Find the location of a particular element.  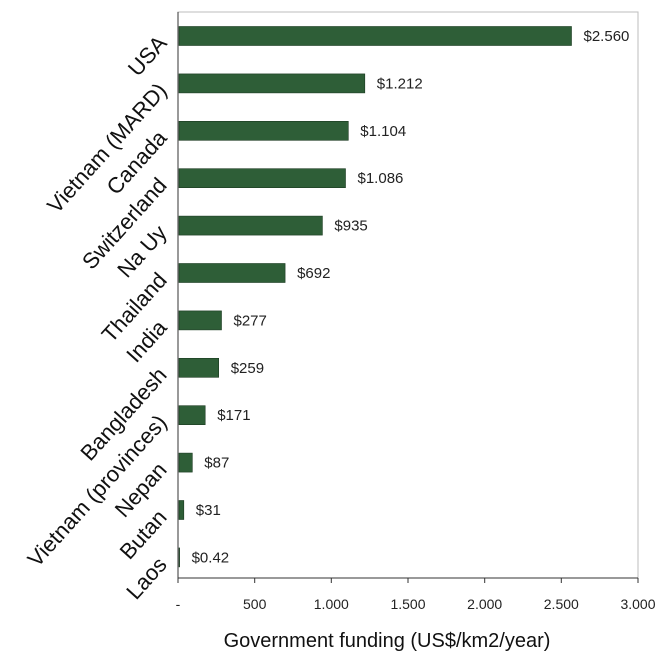

bar-thailand is located at coordinates (232, 273).